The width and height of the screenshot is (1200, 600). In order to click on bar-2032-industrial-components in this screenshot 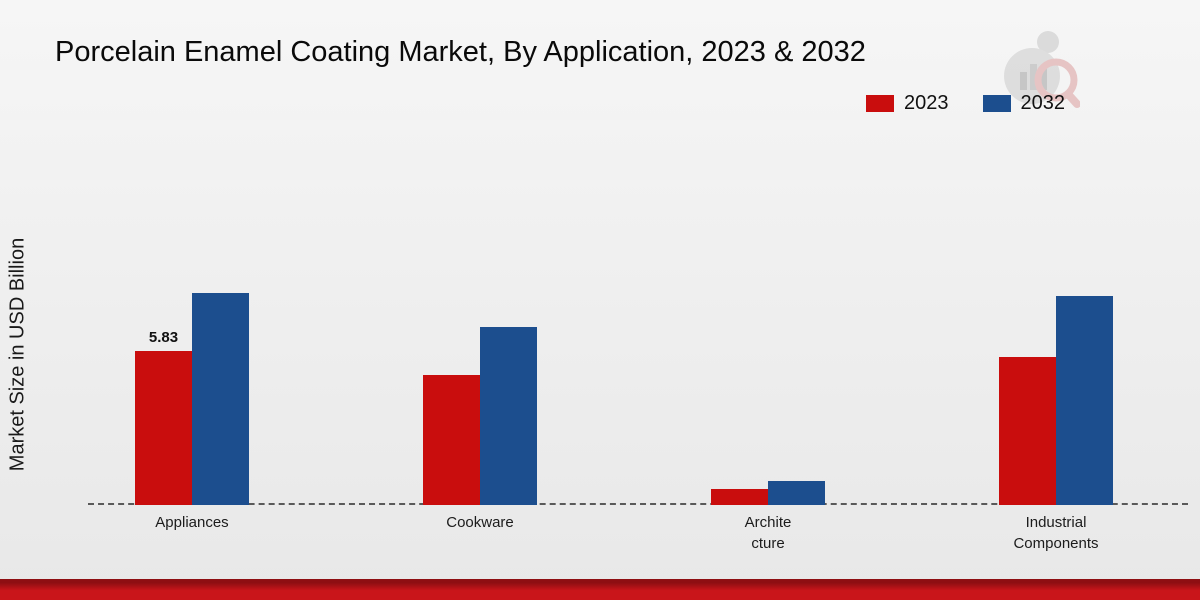, I will do `click(1084, 400)`.